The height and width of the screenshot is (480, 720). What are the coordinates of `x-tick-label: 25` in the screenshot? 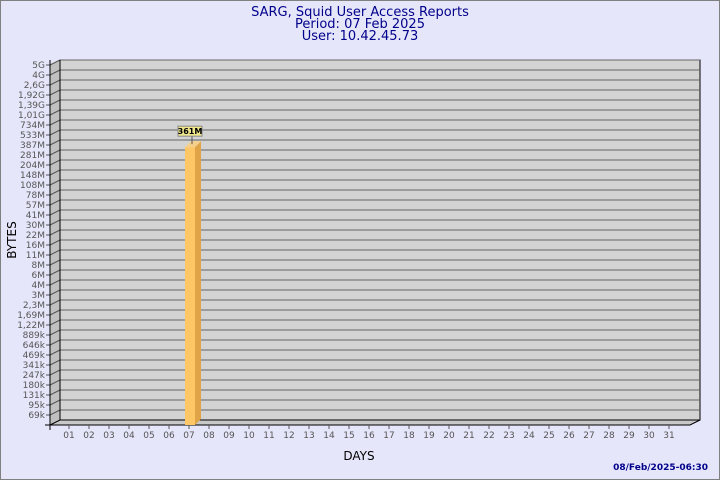 It's located at (548, 436).